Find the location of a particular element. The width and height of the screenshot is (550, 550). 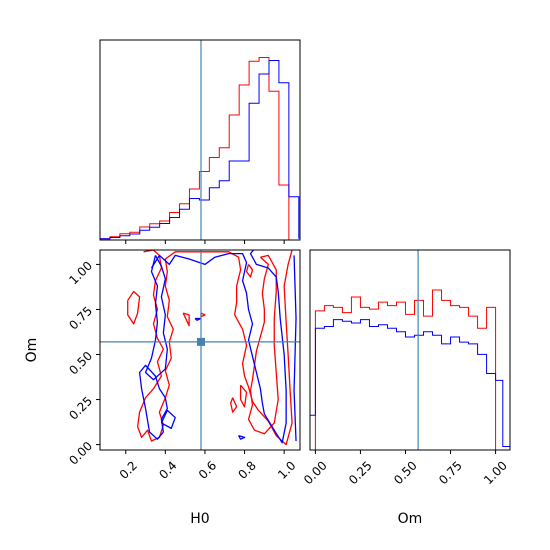

om-hist-x-tick-label-1.00: 1.00 is located at coordinates (495, 472).